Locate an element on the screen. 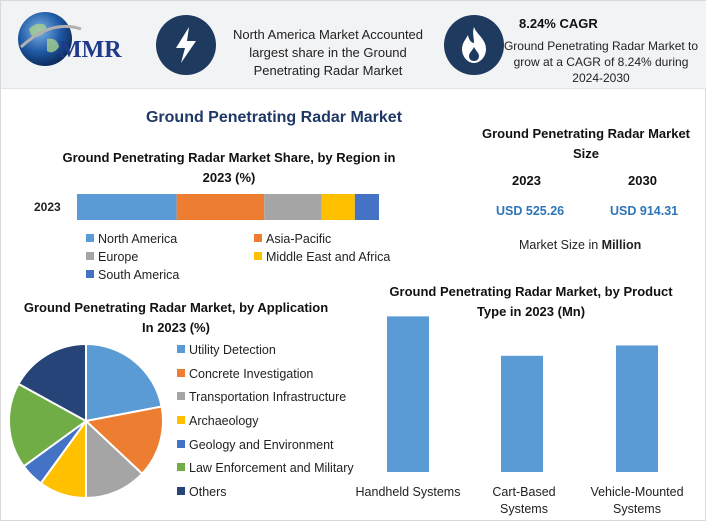 This screenshot has width=706, height=521. region-stacked-bar is located at coordinates (228, 207).